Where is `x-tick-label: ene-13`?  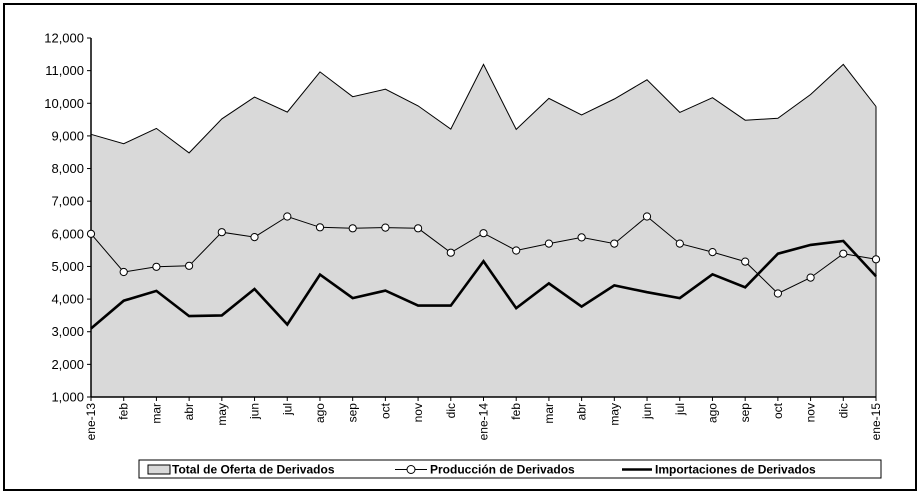
x-tick-label: ene-13 is located at coordinates (91, 422).